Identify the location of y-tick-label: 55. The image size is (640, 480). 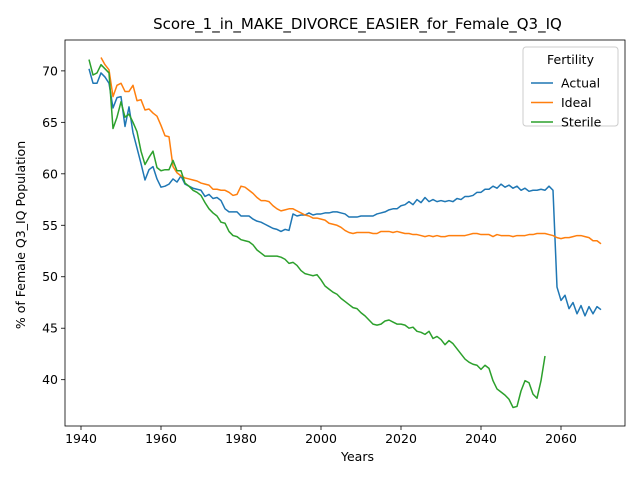
(50, 225).